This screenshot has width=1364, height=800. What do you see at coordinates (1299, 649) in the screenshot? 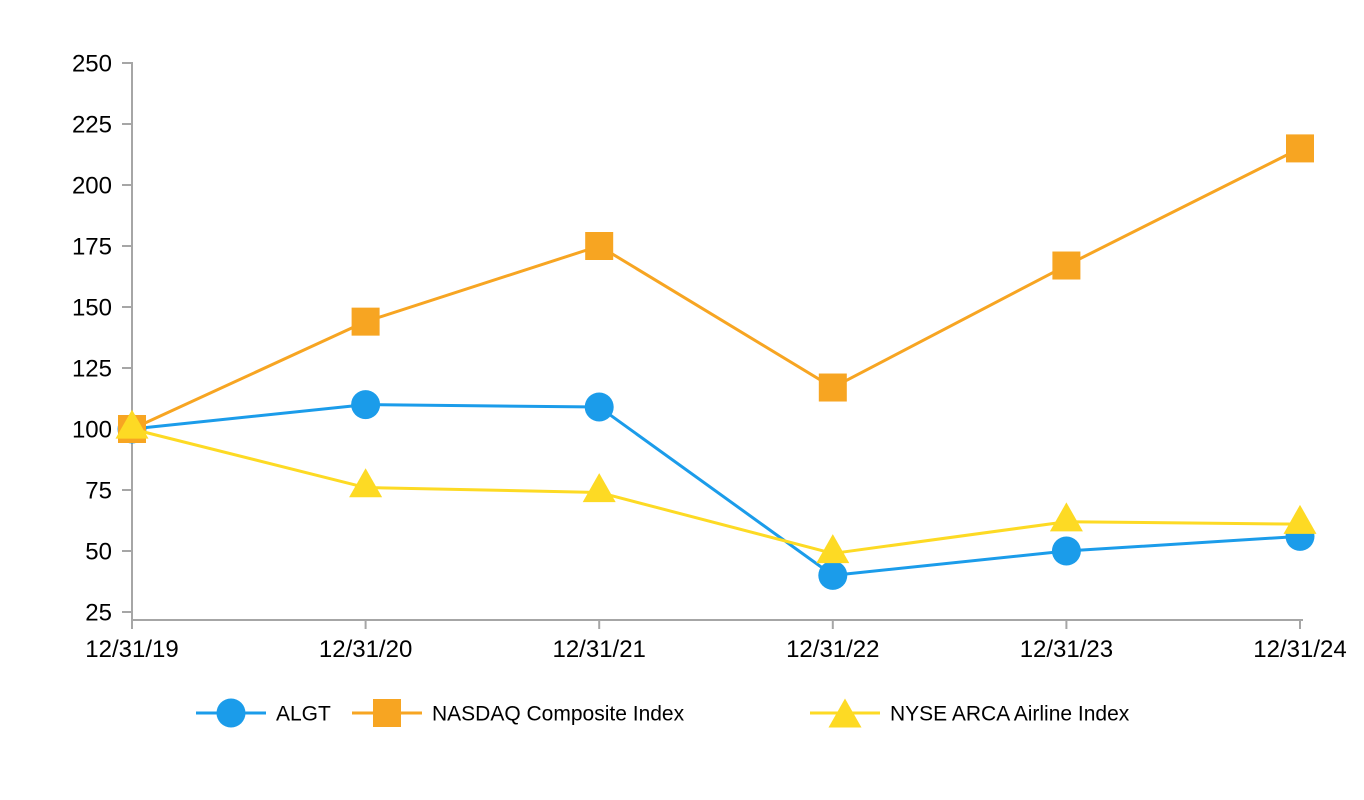
I see `x-tick-label: 12/31/24` at bounding box center [1299, 649].